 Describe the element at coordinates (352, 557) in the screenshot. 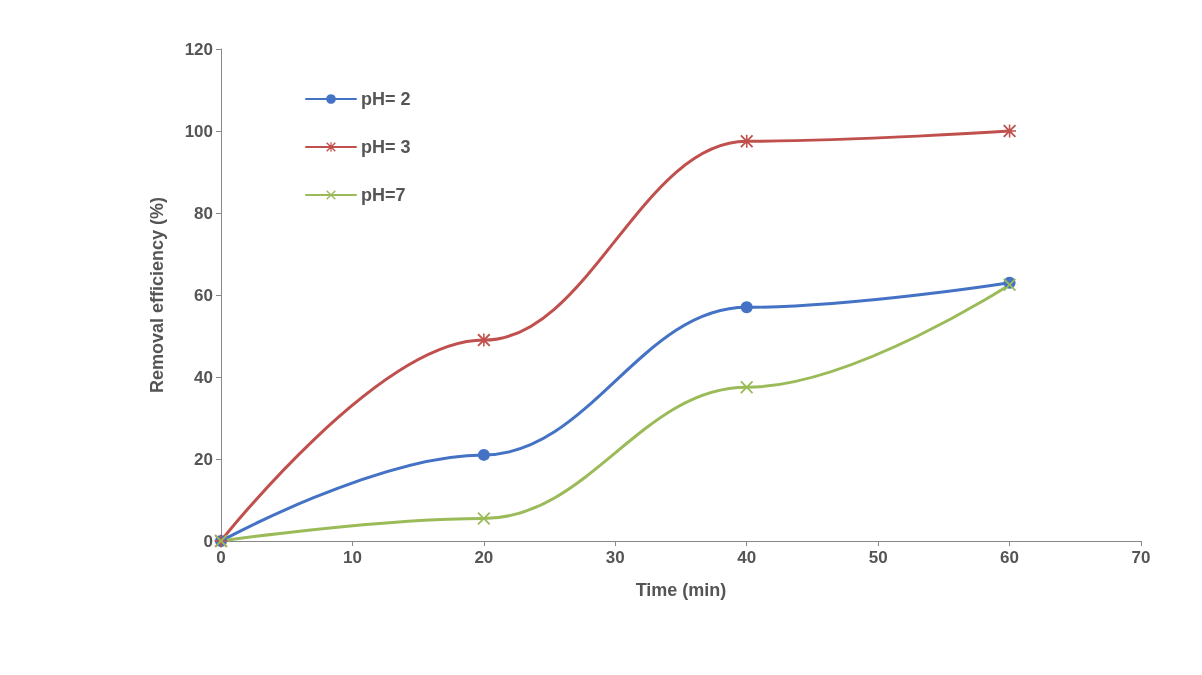

I see `x-tick-label: 10` at that location.